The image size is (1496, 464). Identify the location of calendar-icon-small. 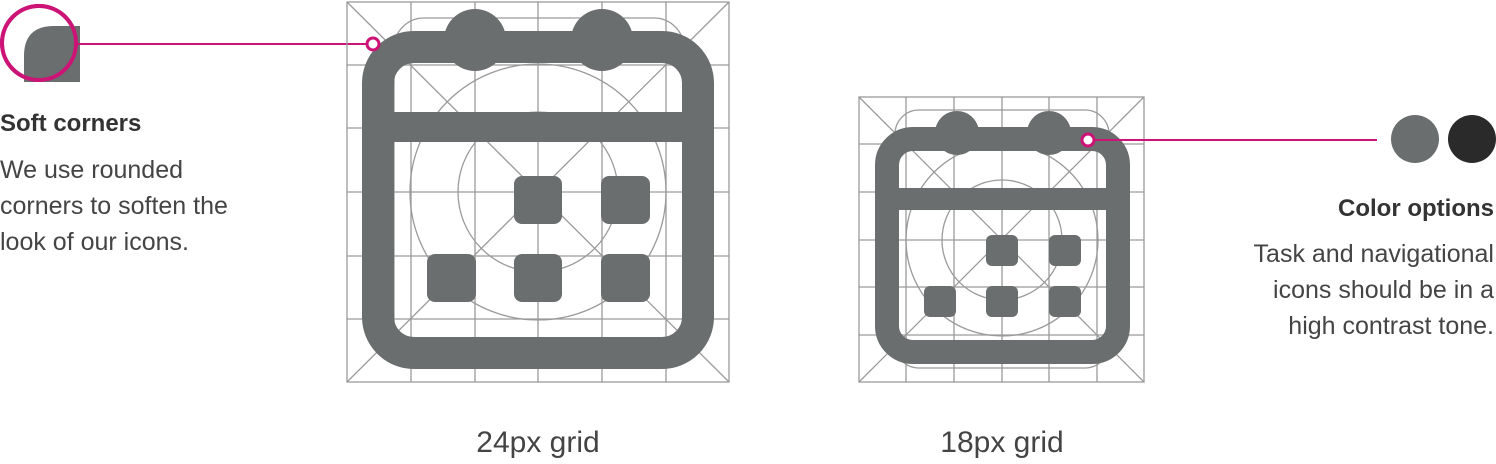
(1002, 237).